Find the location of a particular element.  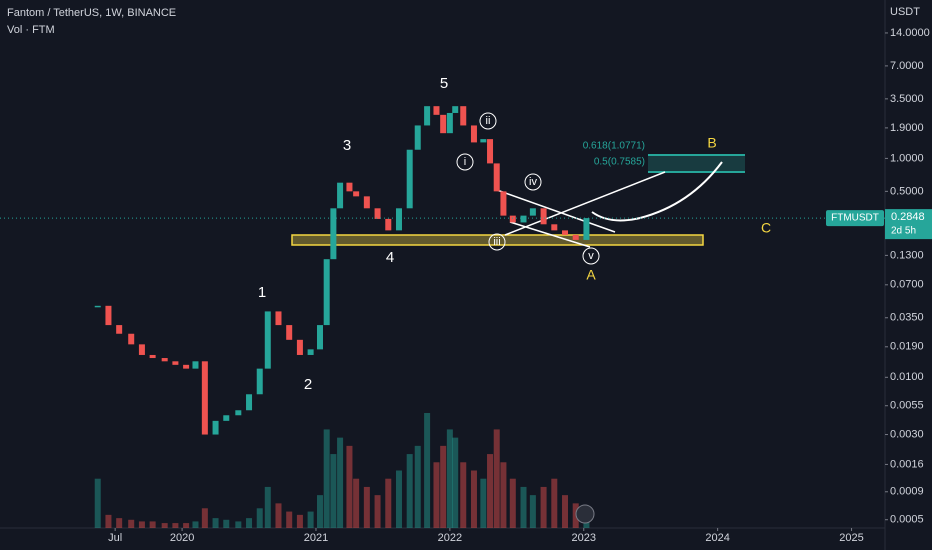

wave-label: 3 is located at coordinates (347, 145).